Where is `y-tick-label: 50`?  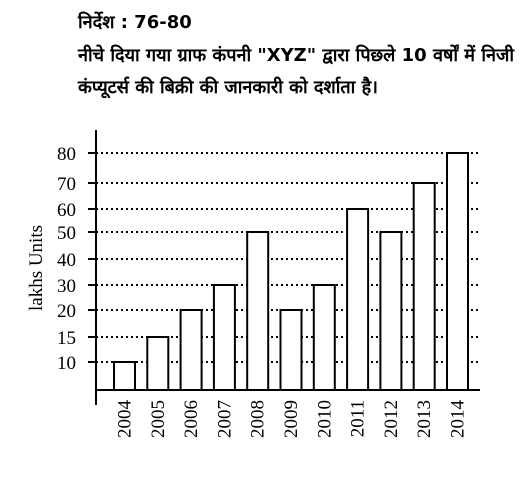
y-tick-label: 50 is located at coordinates (66, 233).